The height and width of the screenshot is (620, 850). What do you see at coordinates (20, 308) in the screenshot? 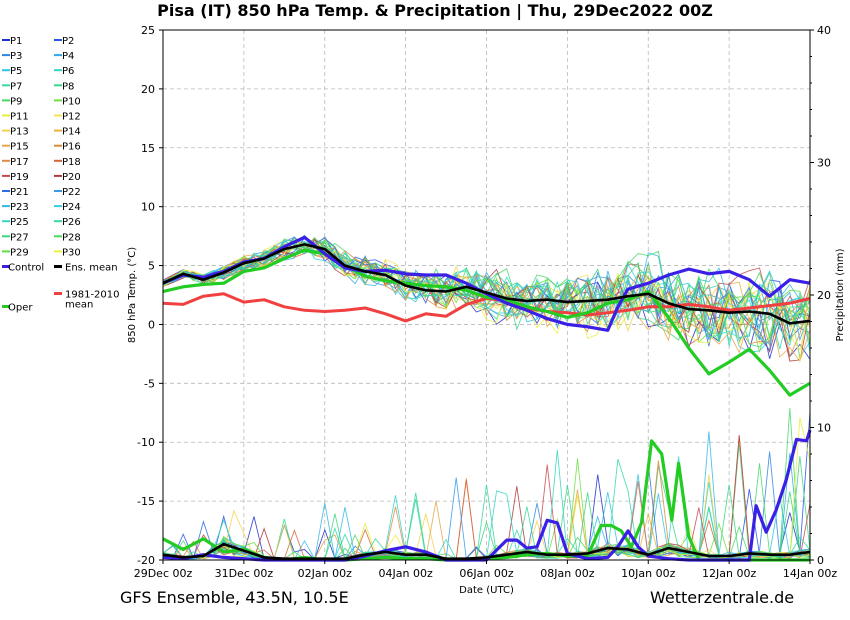
I see `legend-label: Oper` at bounding box center [20, 308].